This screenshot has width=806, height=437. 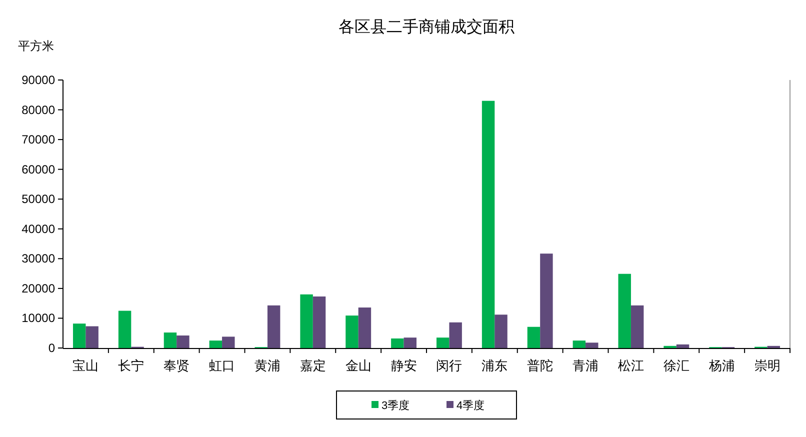 I want to click on y-tick-label: 80000, so click(x=39, y=109).